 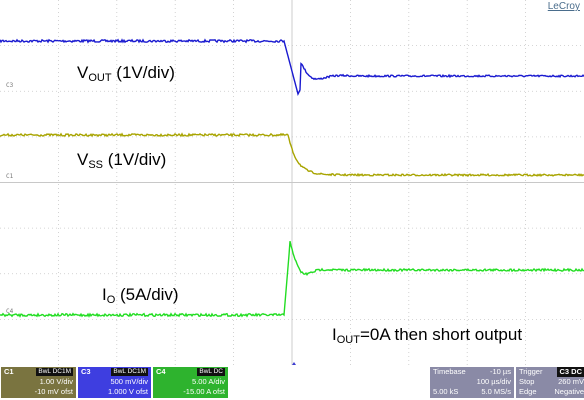 I want to click on trace-vss, so click(x=292, y=155).